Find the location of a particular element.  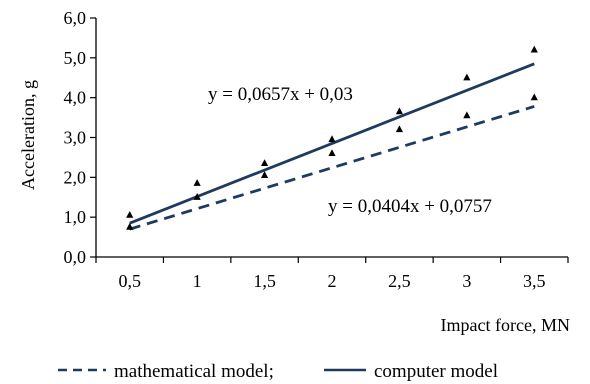

y-tick-label: 0,0 is located at coordinates (75, 257).